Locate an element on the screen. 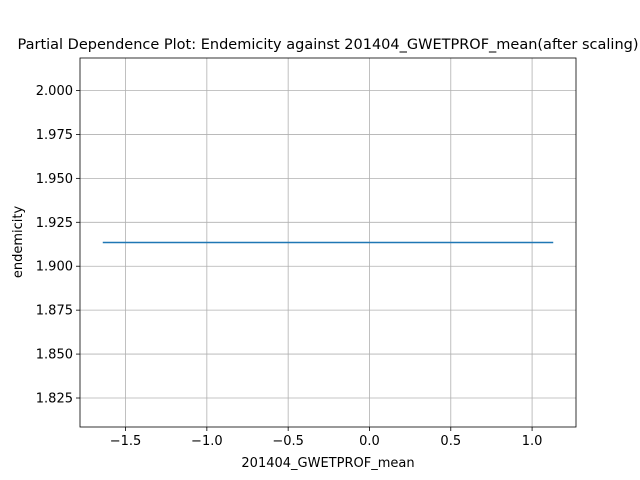 The image size is (640, 480). y-tick-label: 1.875 is located at coordinates (54, 311).